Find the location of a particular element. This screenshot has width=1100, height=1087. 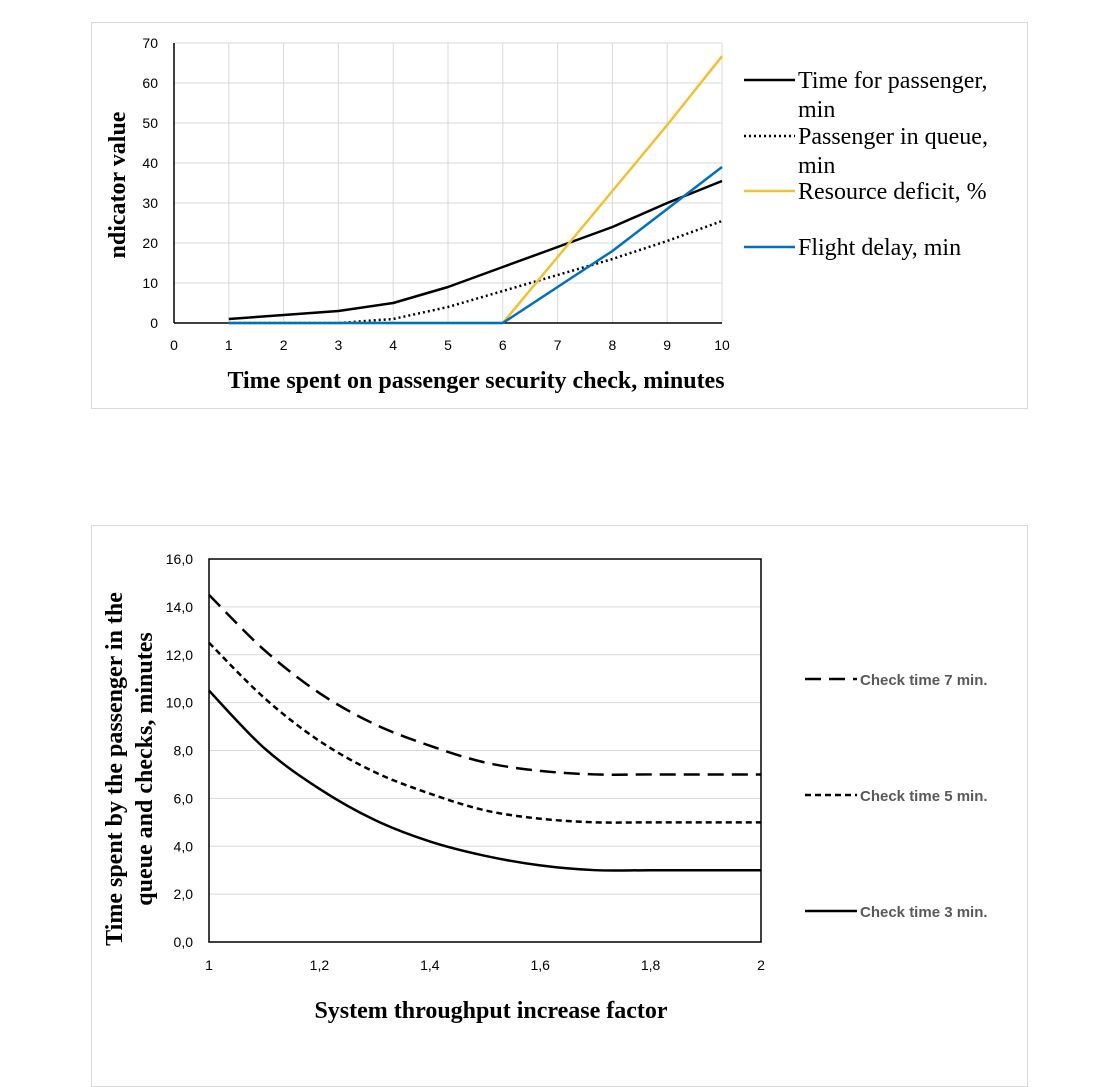

y-tick-label: 8,0 is located at coordinates (184, 751).